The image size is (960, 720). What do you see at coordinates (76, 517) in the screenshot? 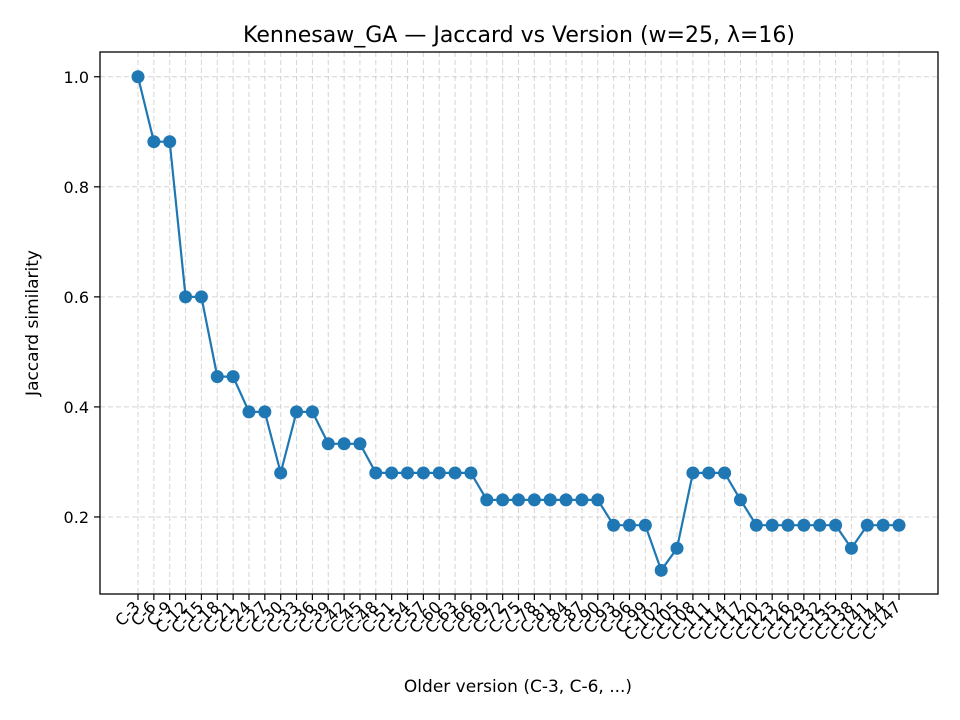
I see `y-tick-label: 0.2` at bounding box center [76, 517].